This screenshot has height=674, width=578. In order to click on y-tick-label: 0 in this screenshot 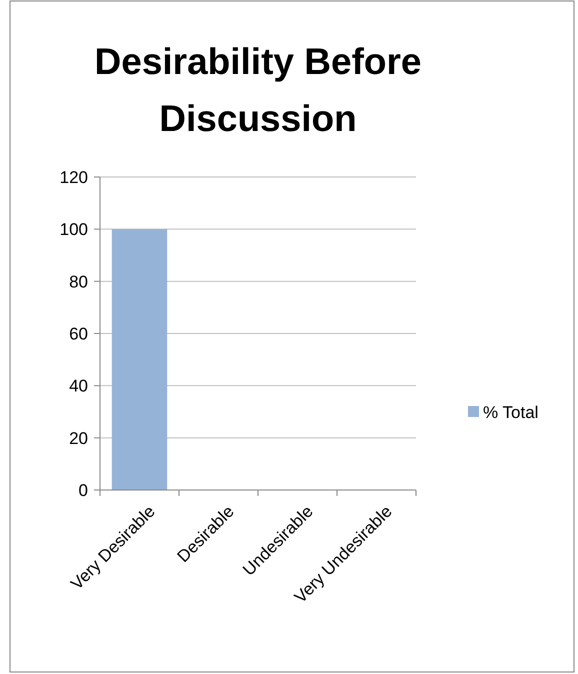, I will do `click(83, 490)`.